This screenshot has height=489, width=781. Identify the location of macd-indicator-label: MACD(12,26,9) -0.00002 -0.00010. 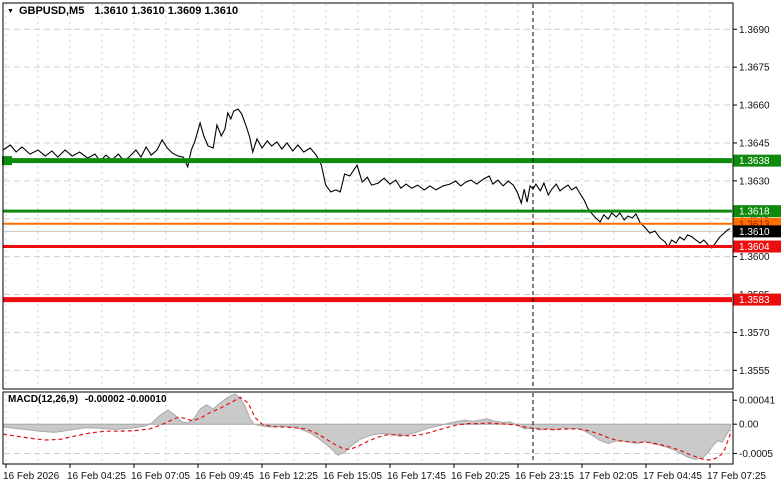
(87, 399).